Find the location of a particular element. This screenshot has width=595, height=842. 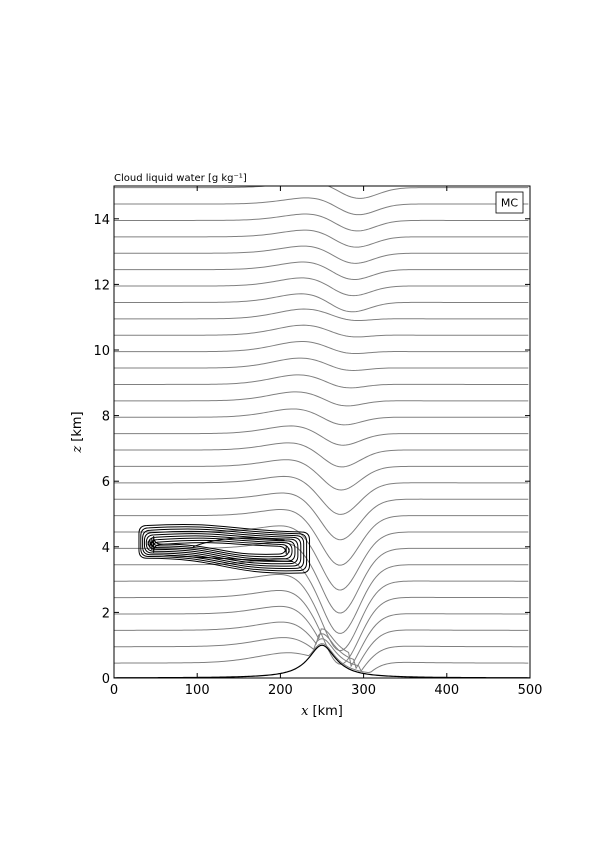

chart-title: Cloud liquid water [g kg⁻¹] is located at coordinates (180, 178).